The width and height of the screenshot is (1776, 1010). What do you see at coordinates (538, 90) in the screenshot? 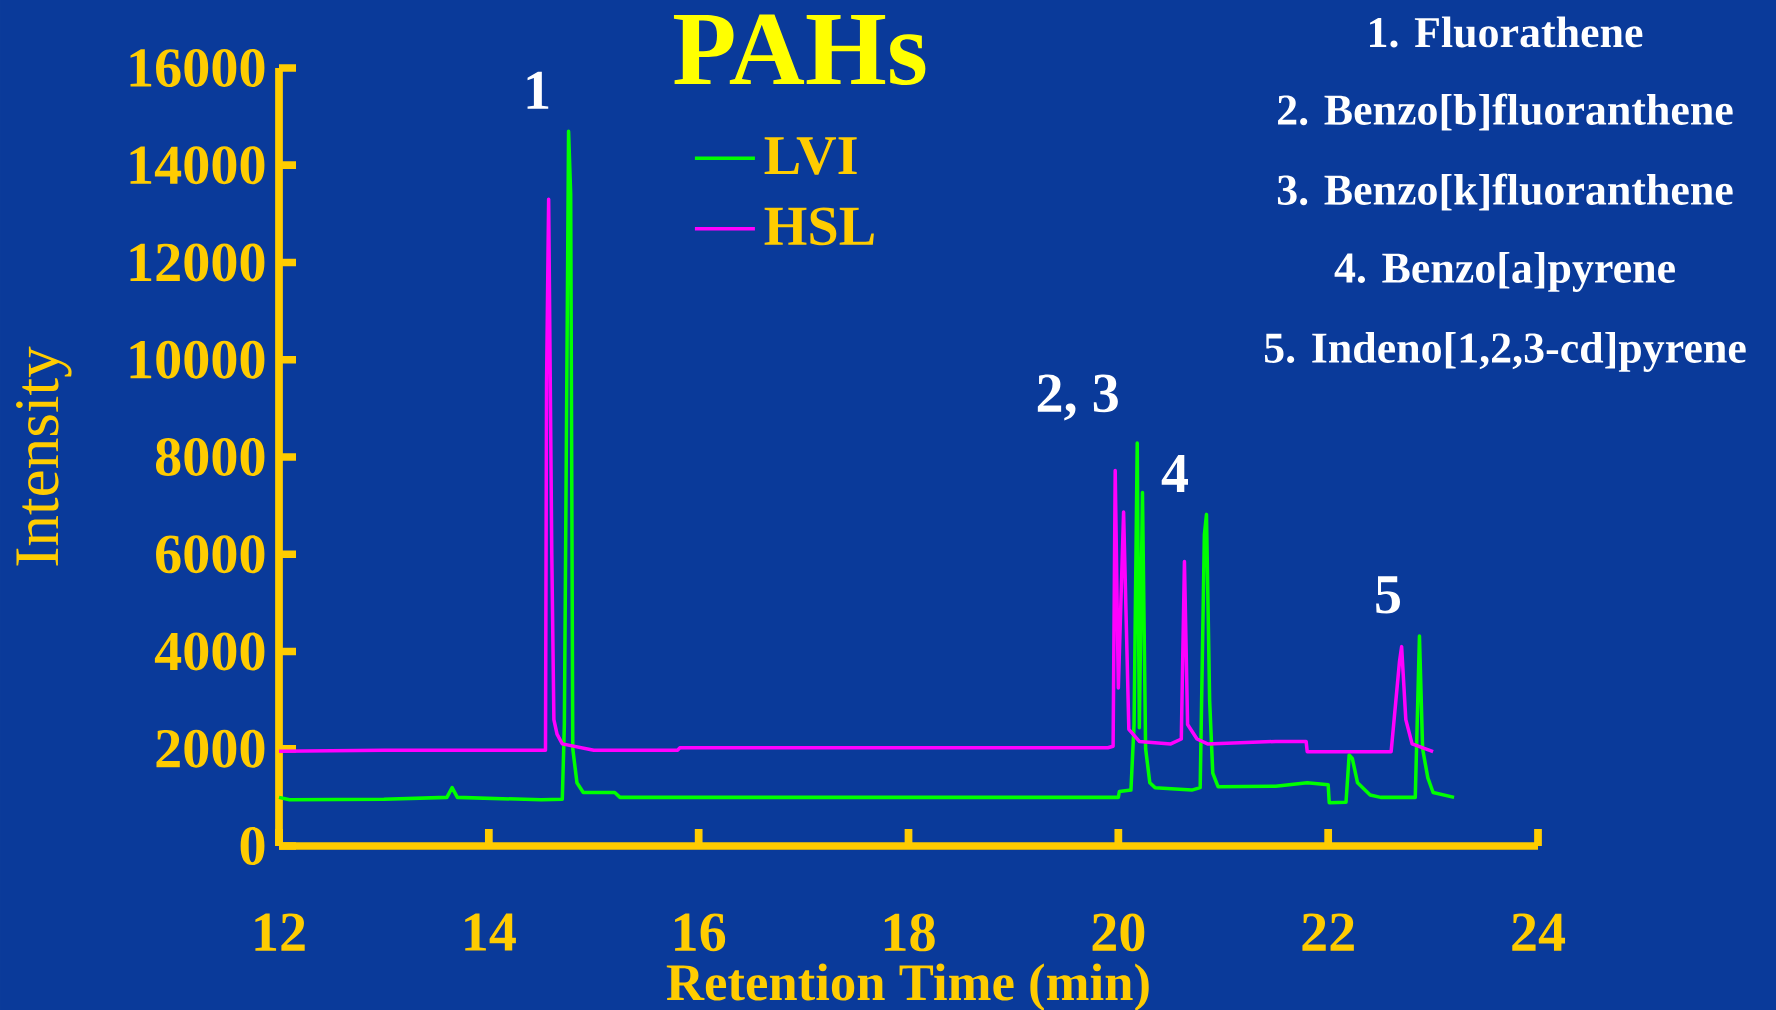
I see `annotation: 1` at bounding box center [538, 90].